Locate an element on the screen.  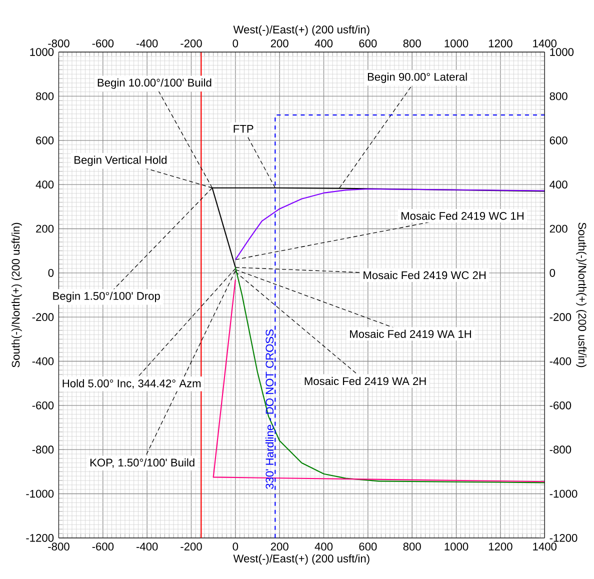
y-tick-label: -200 is located at coordinates (43, 317).